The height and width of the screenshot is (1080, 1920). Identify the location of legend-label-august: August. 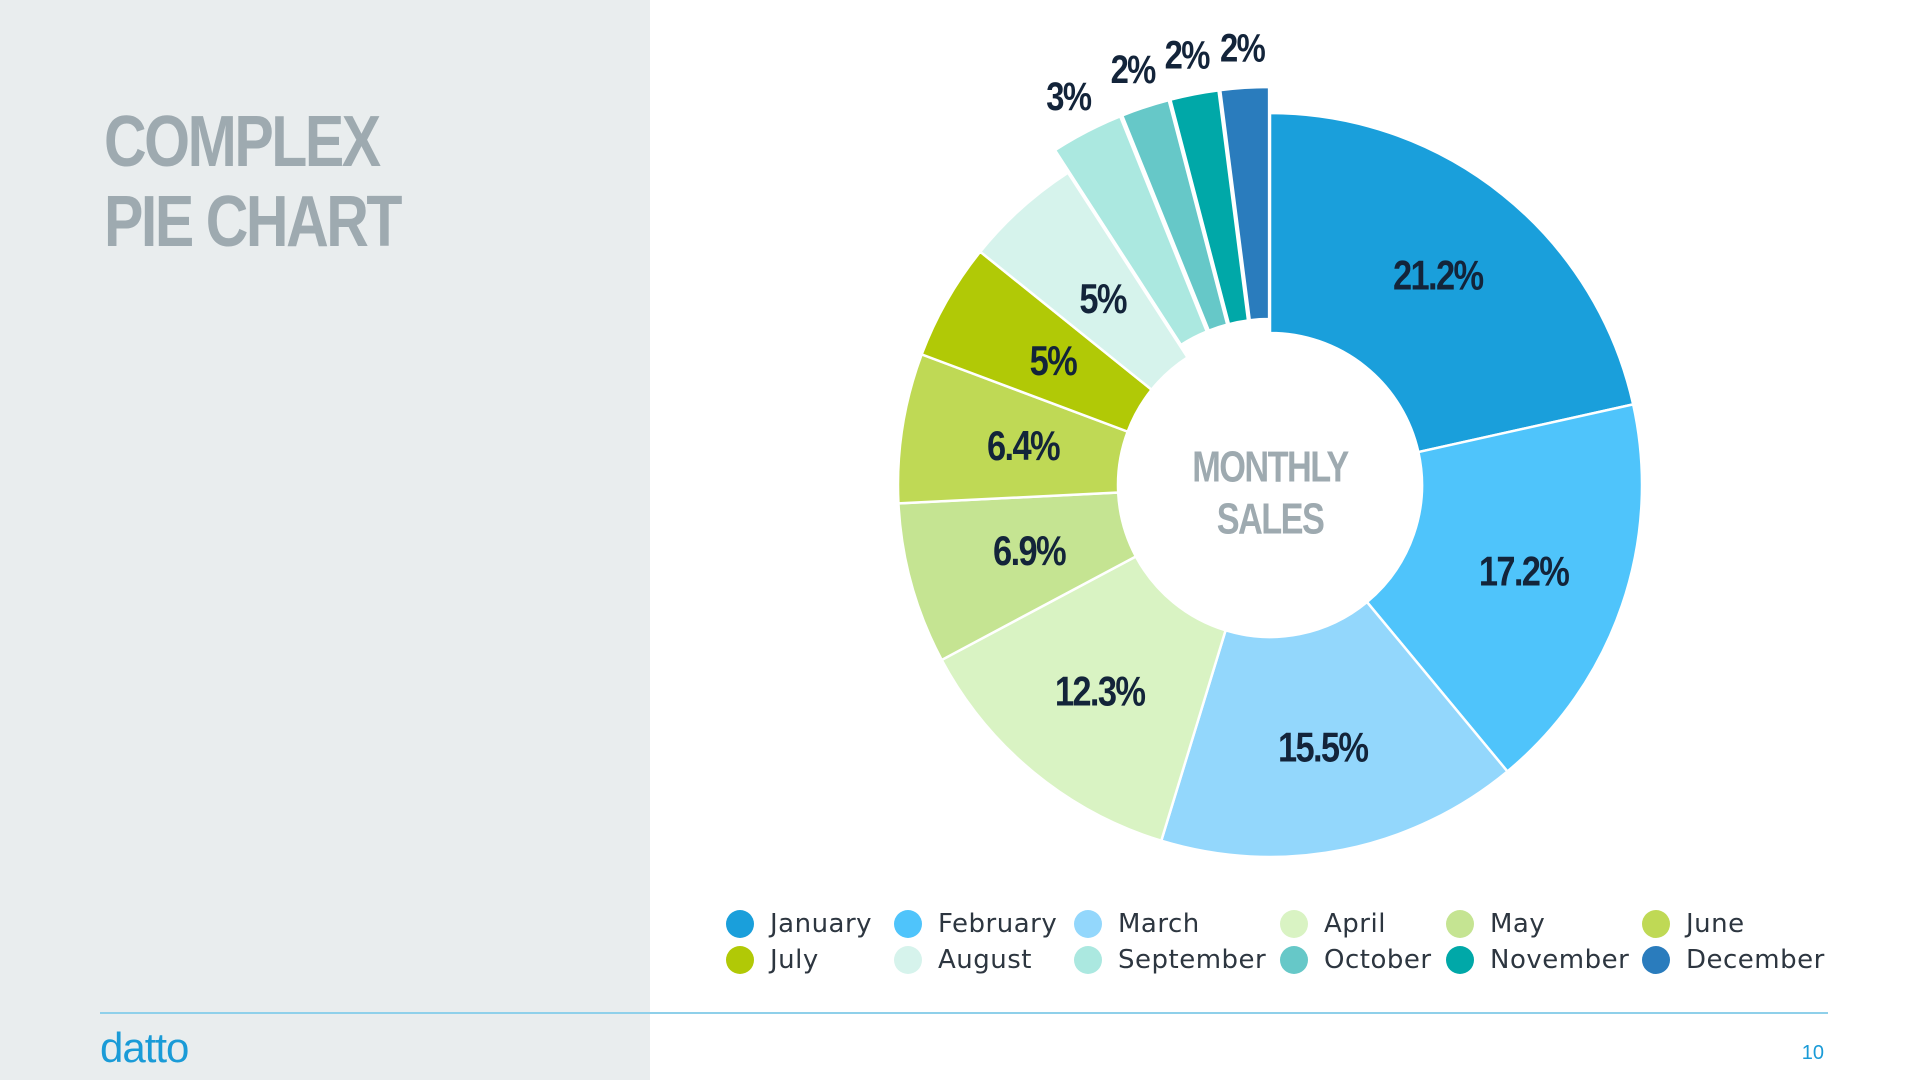
(985, 960).